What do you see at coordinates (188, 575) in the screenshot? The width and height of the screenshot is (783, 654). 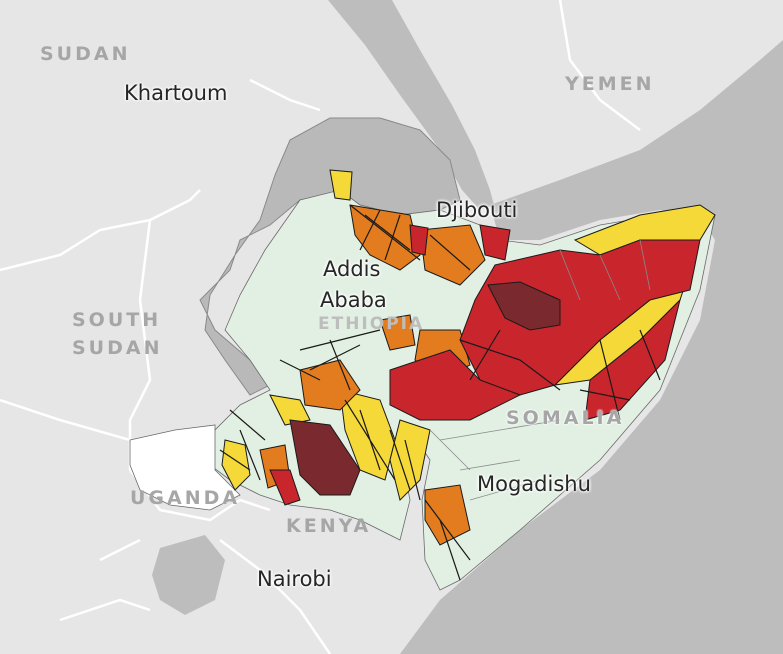 I see `lake-victoria` at bounding box center [188, 575].